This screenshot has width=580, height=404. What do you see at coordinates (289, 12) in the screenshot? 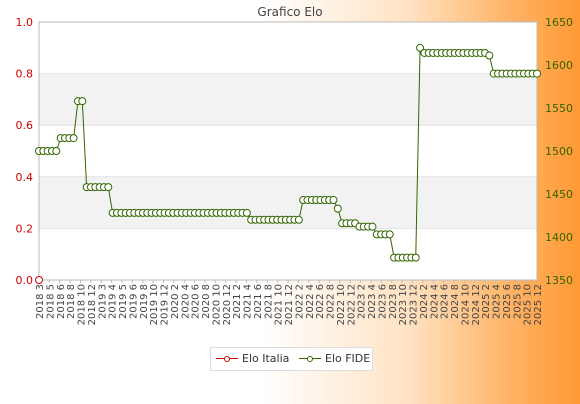
I see `chart-title: Grafico Elo` at bounding box center [289, 12].